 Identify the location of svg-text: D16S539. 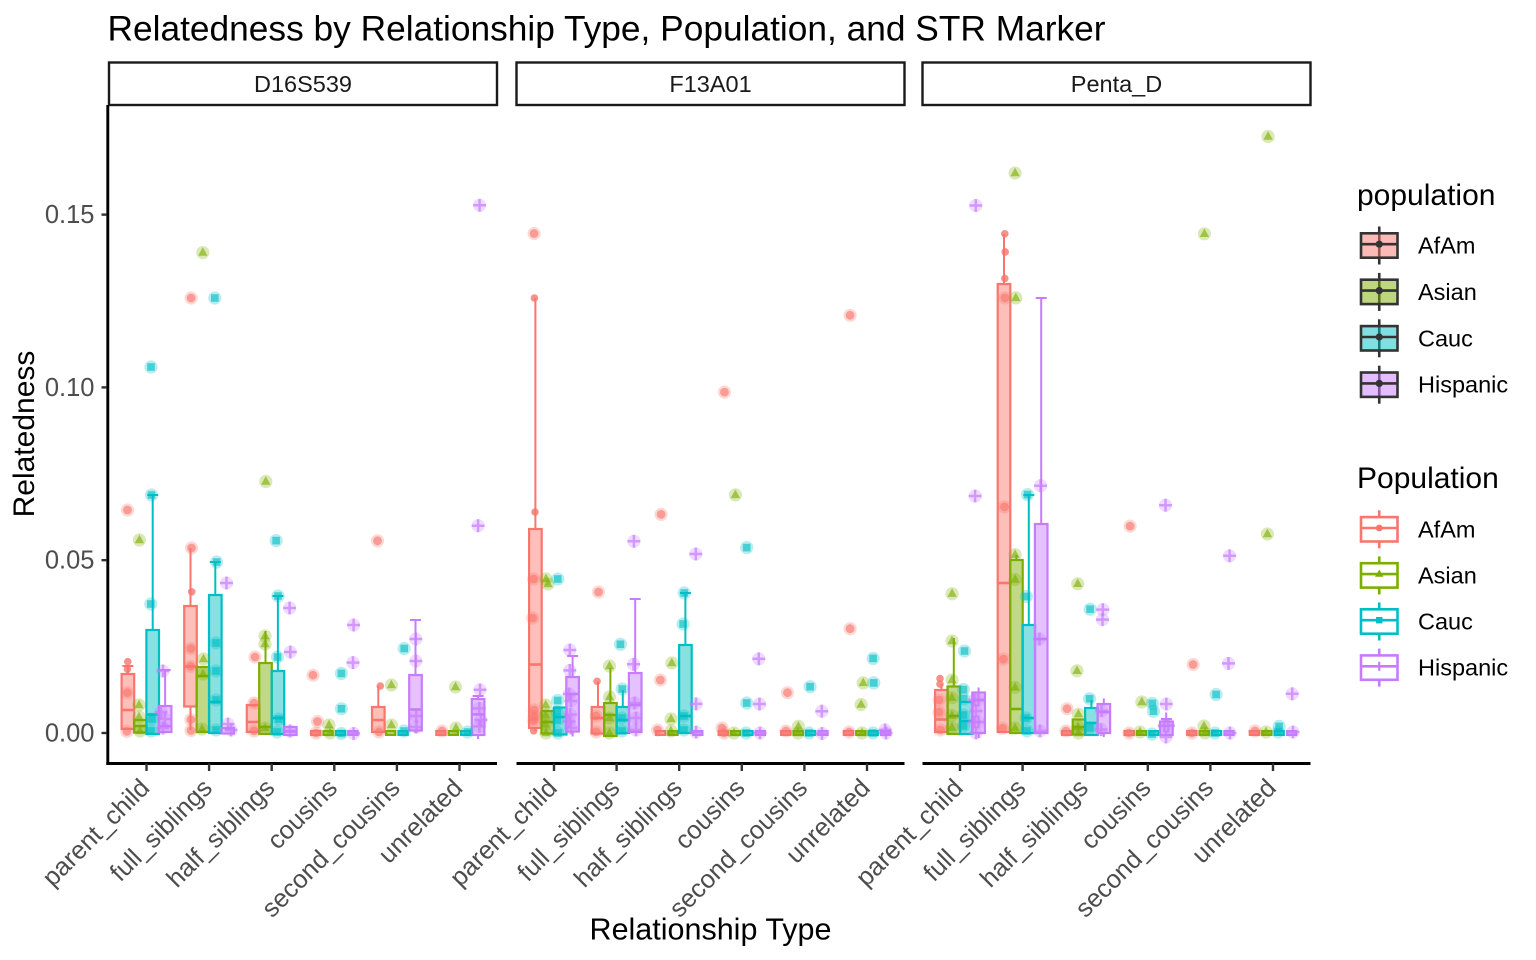
(303, 84).